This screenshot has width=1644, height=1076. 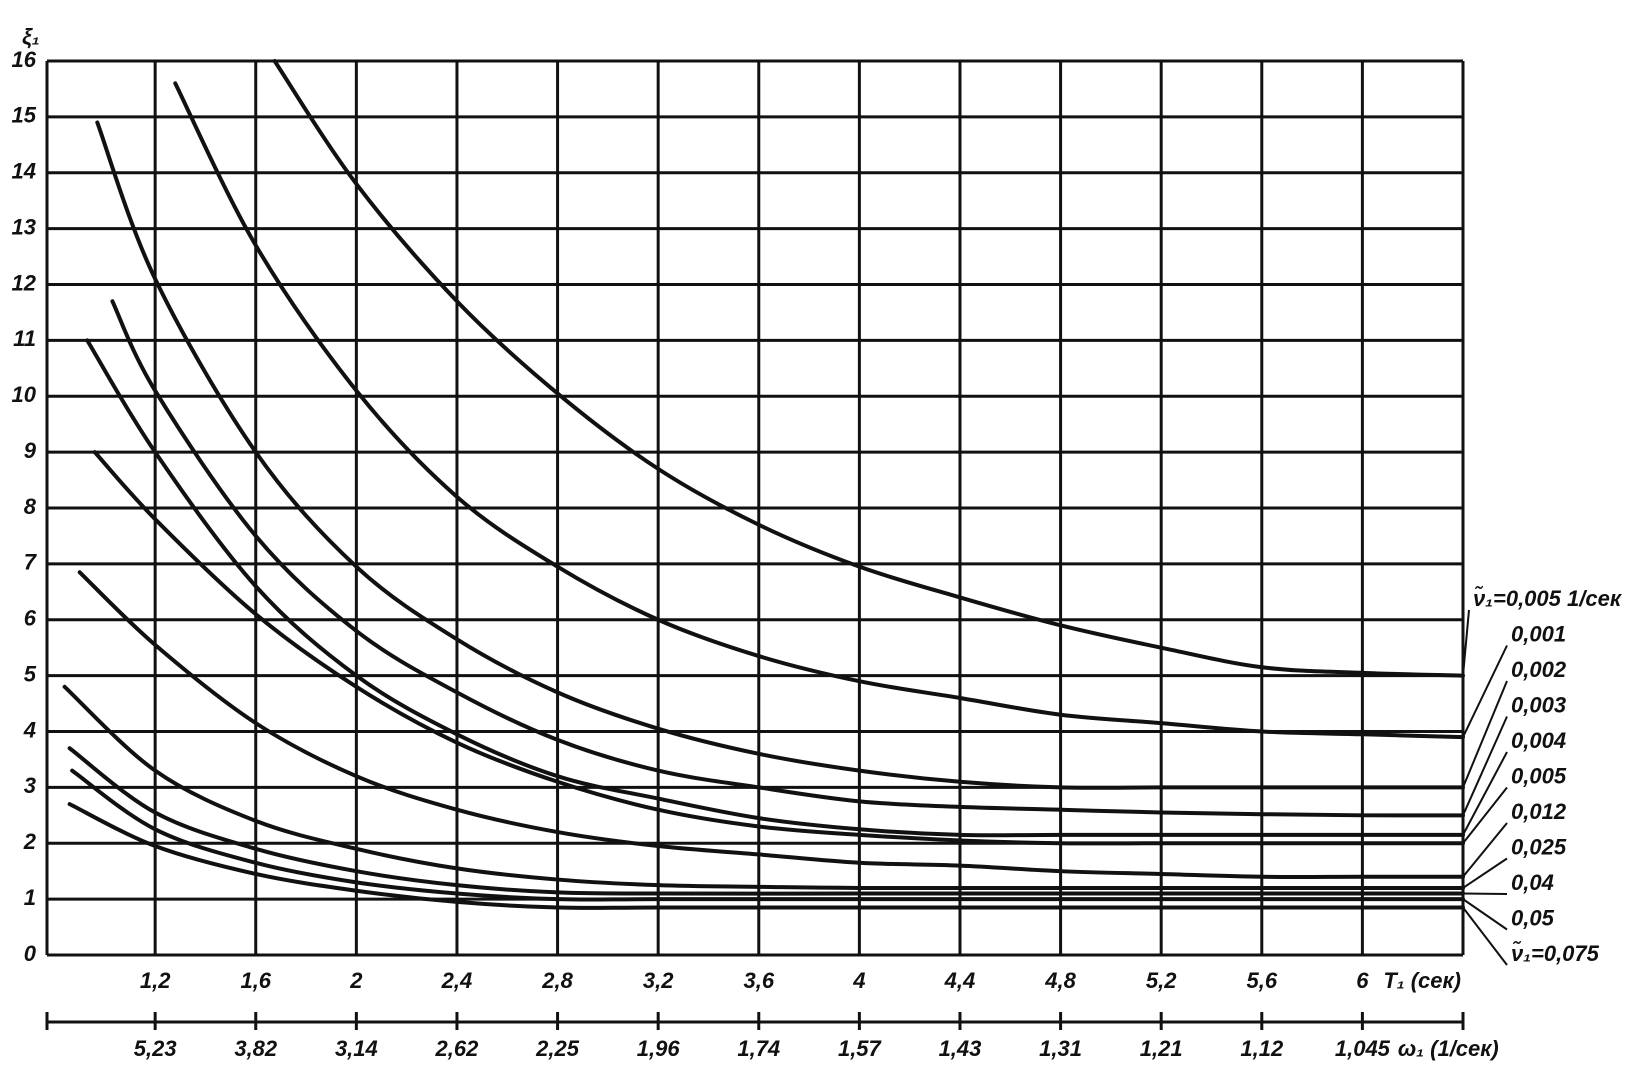 I want to click on x2-tick-label: 5,23, so click(x=155, y=1048).